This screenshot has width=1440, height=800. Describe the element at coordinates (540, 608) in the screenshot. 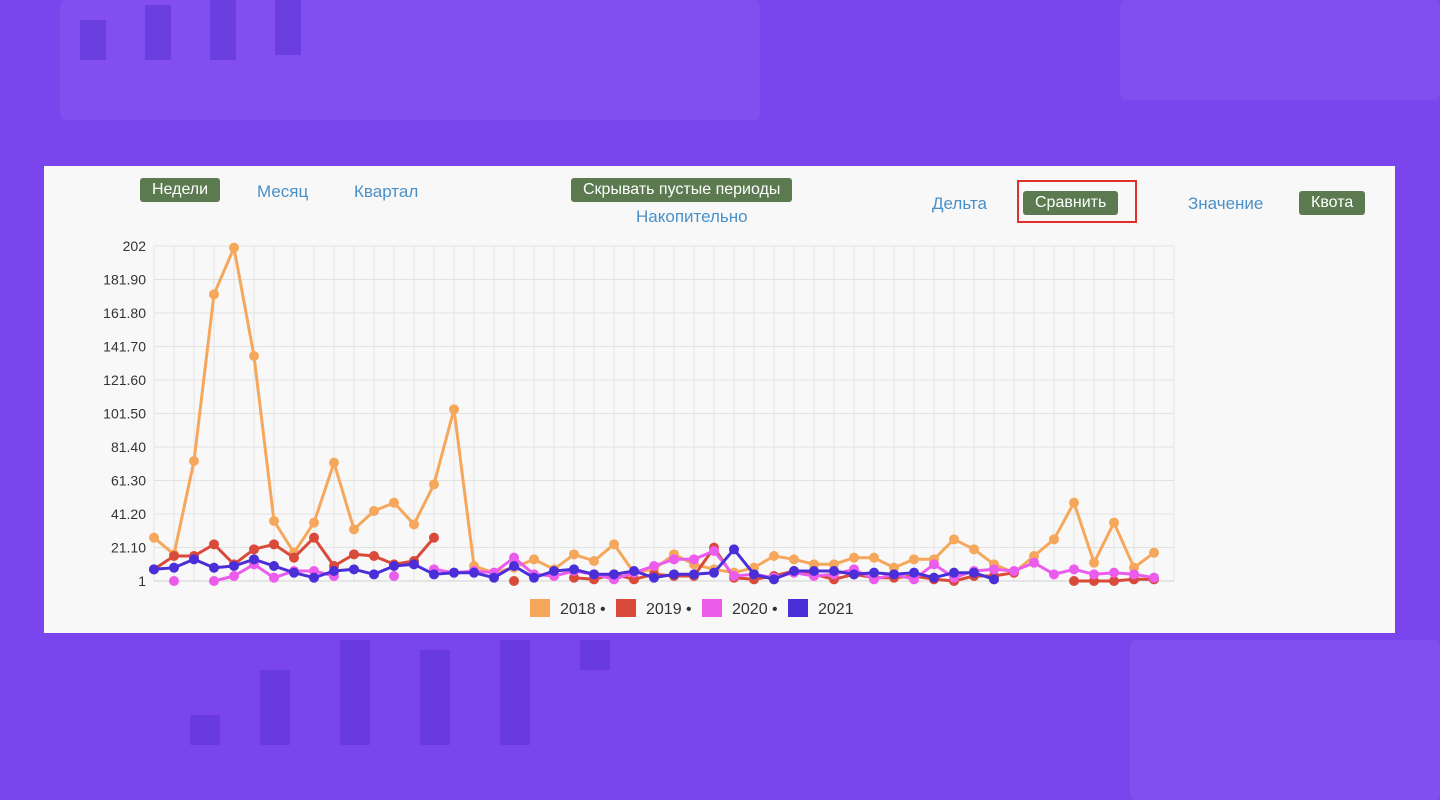

I see `legend-swatch-2018` at that location.